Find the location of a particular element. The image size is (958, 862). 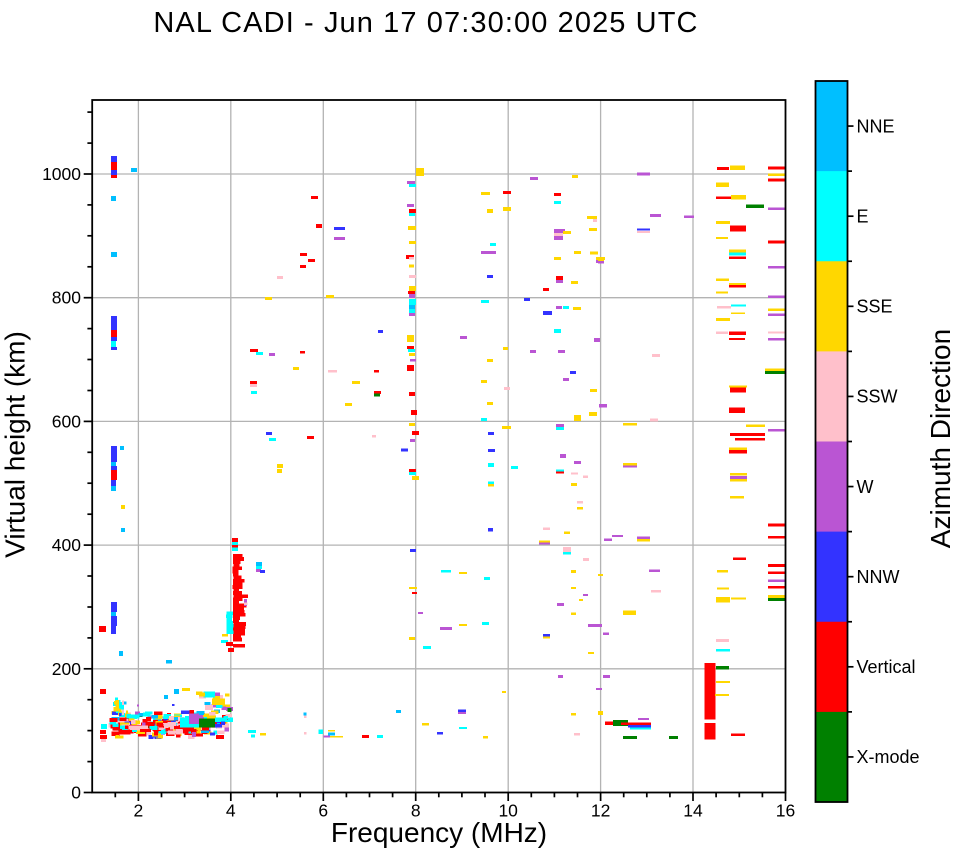

svg-text: 14 is located at coordinates (693, 811).